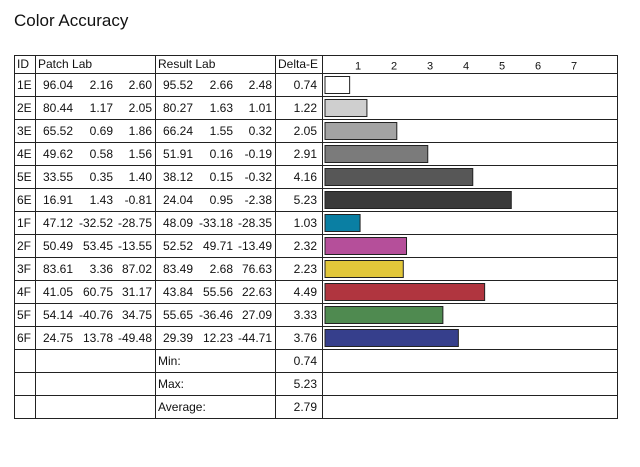  What do you see at coordinates (25, 223) in the screenshot?
I see `row-id: 1F` at bounding box center [25, 223].